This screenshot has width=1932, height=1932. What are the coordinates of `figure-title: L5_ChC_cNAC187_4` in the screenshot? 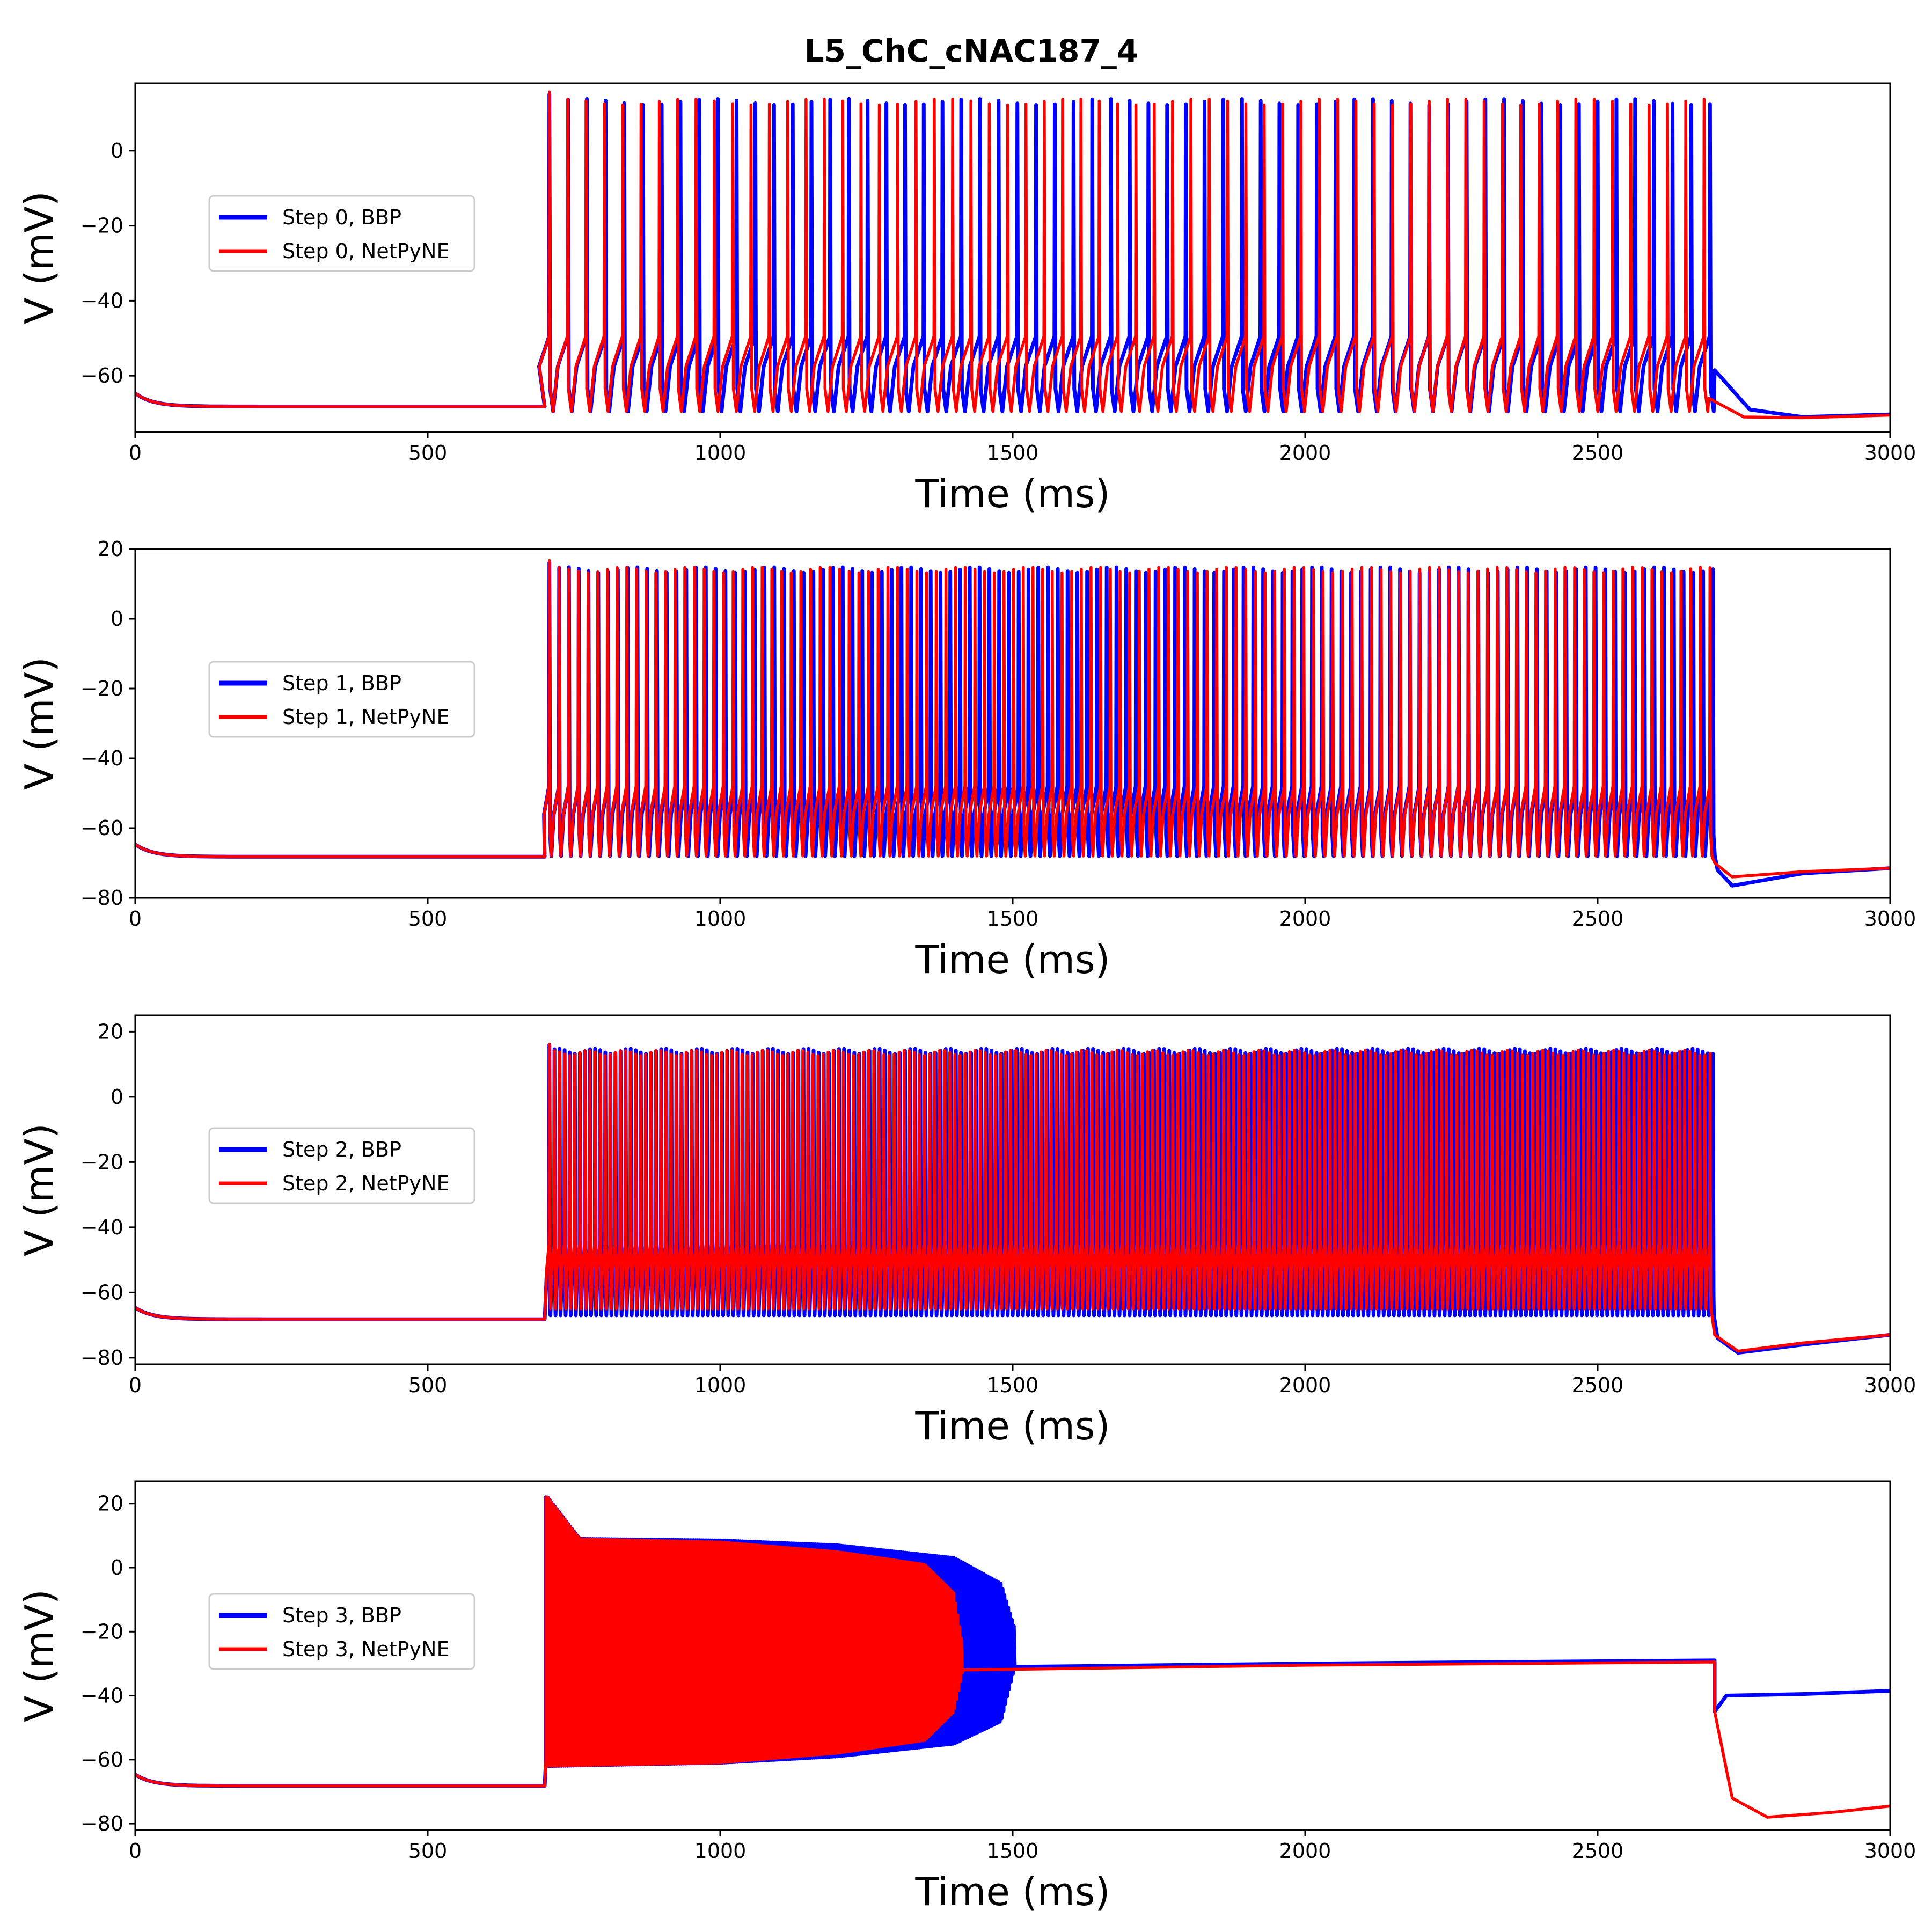 It's located at (971, 51).